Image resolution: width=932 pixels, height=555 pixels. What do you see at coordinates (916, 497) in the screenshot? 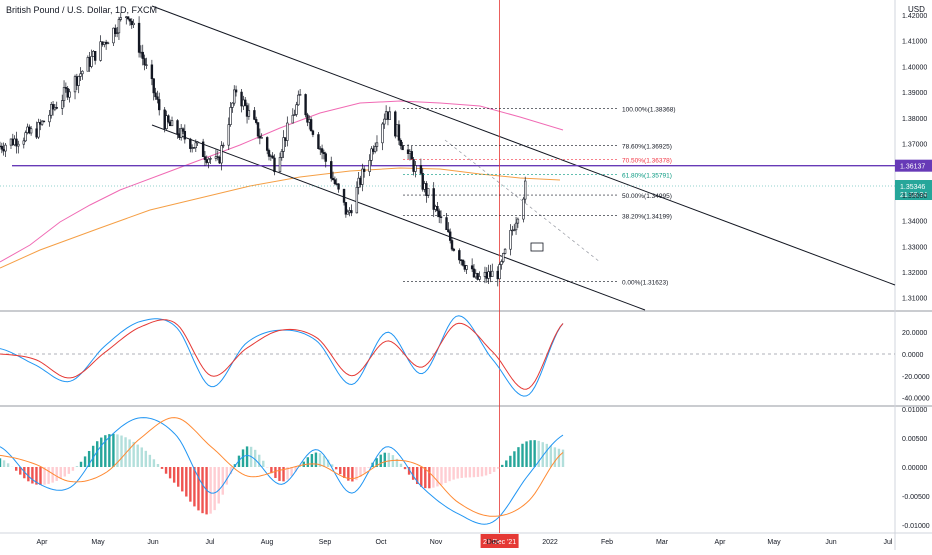
I see `y-tick-label: -0.00500` at bounding box center [916, 497].